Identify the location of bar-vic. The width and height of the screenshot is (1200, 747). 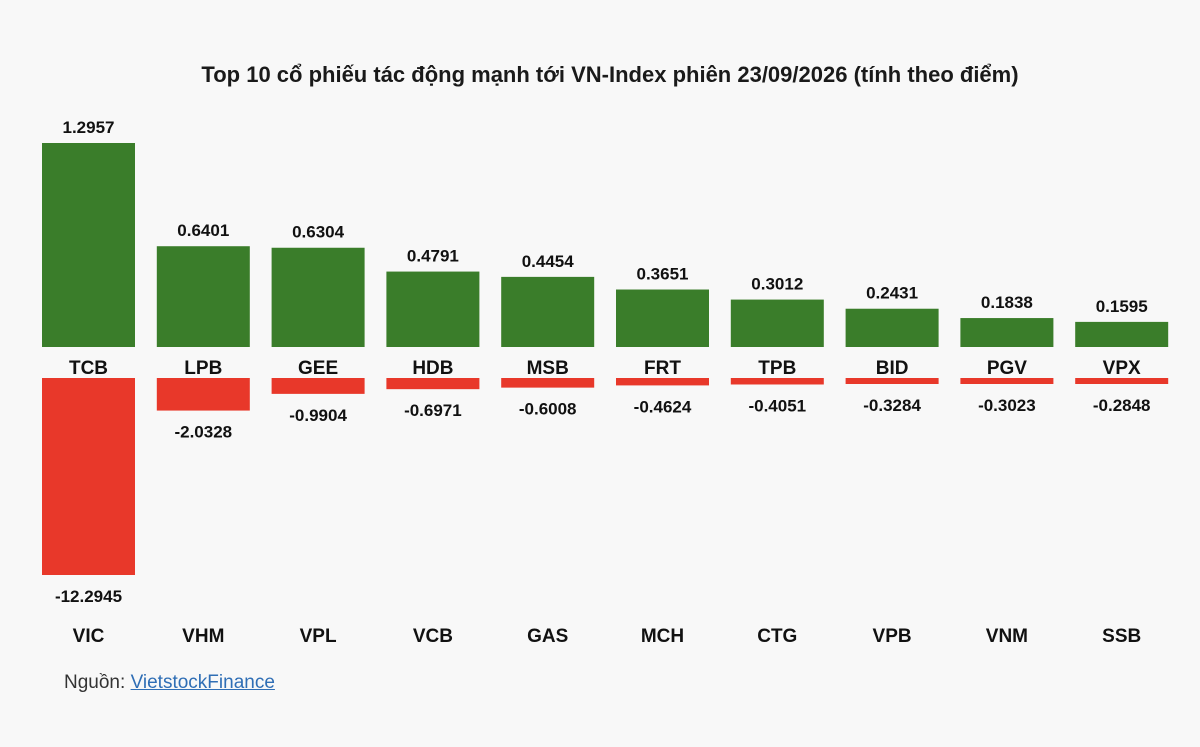
(88, 476).